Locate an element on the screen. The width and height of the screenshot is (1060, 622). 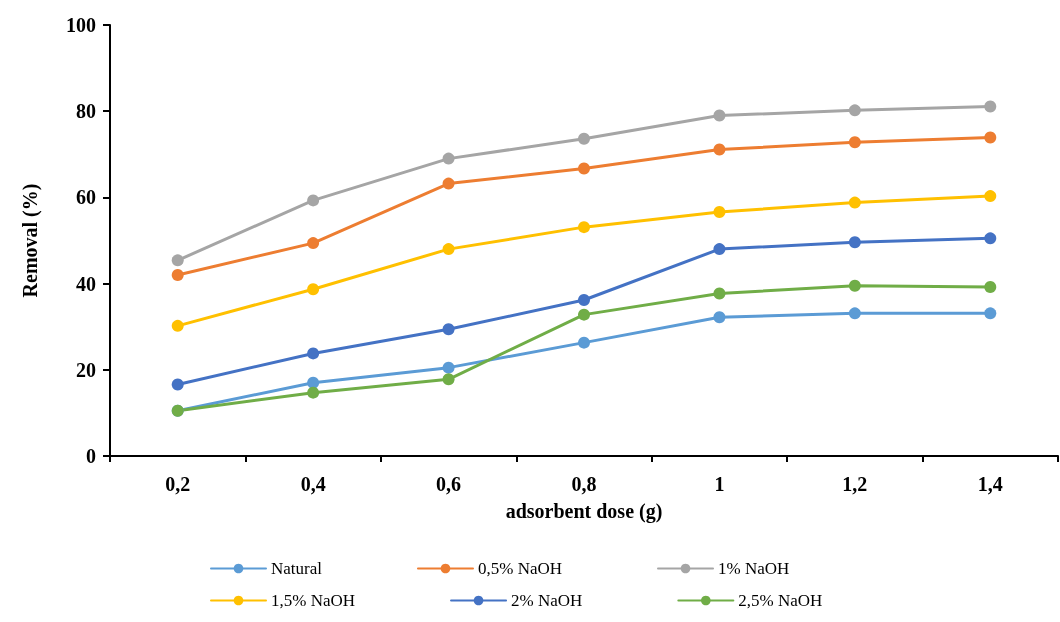
legend-label: 1% NaOH is located at coordinates (754, 568).